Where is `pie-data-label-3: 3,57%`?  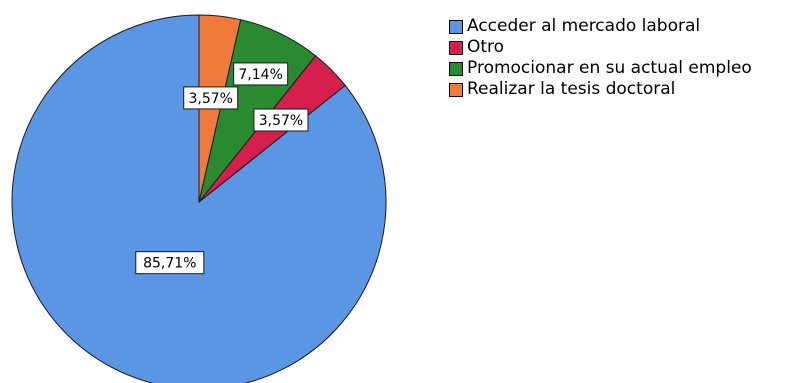
pie-data-label-3: 3,57% is located at coordinates (211, 98).